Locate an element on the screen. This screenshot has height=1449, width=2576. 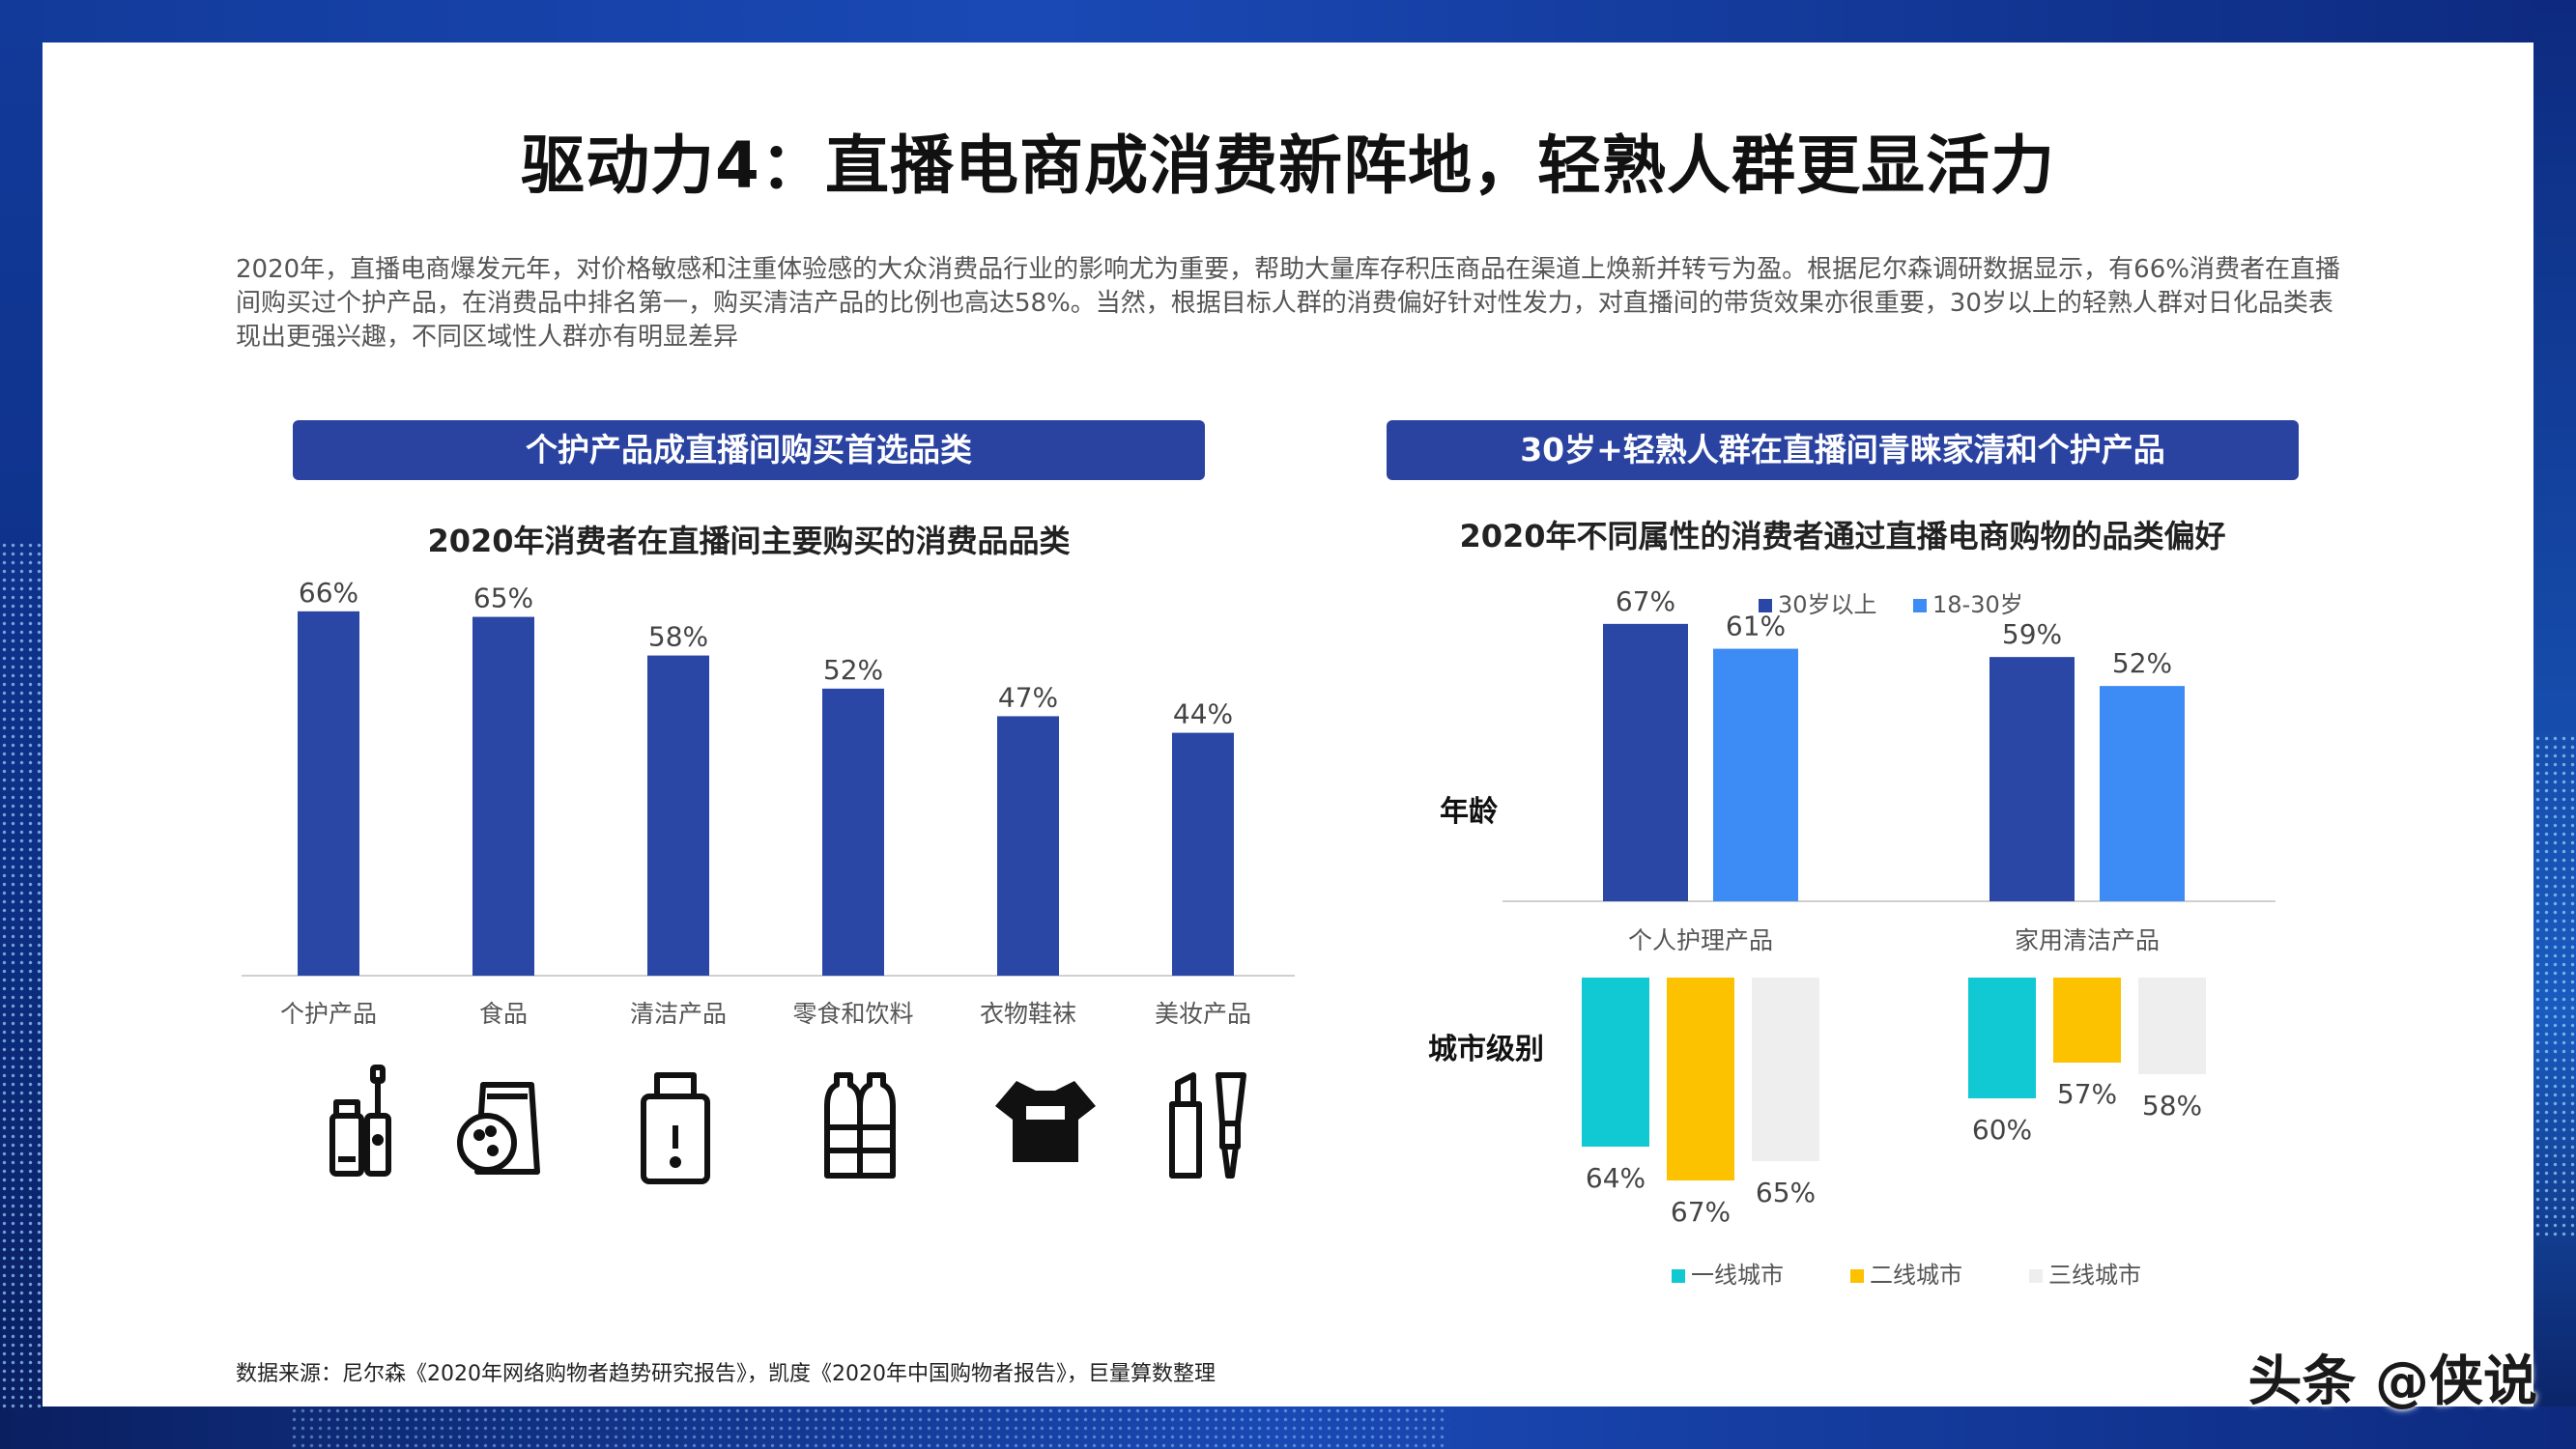
snack-bag-icon is located at coordinates (499, 1128).